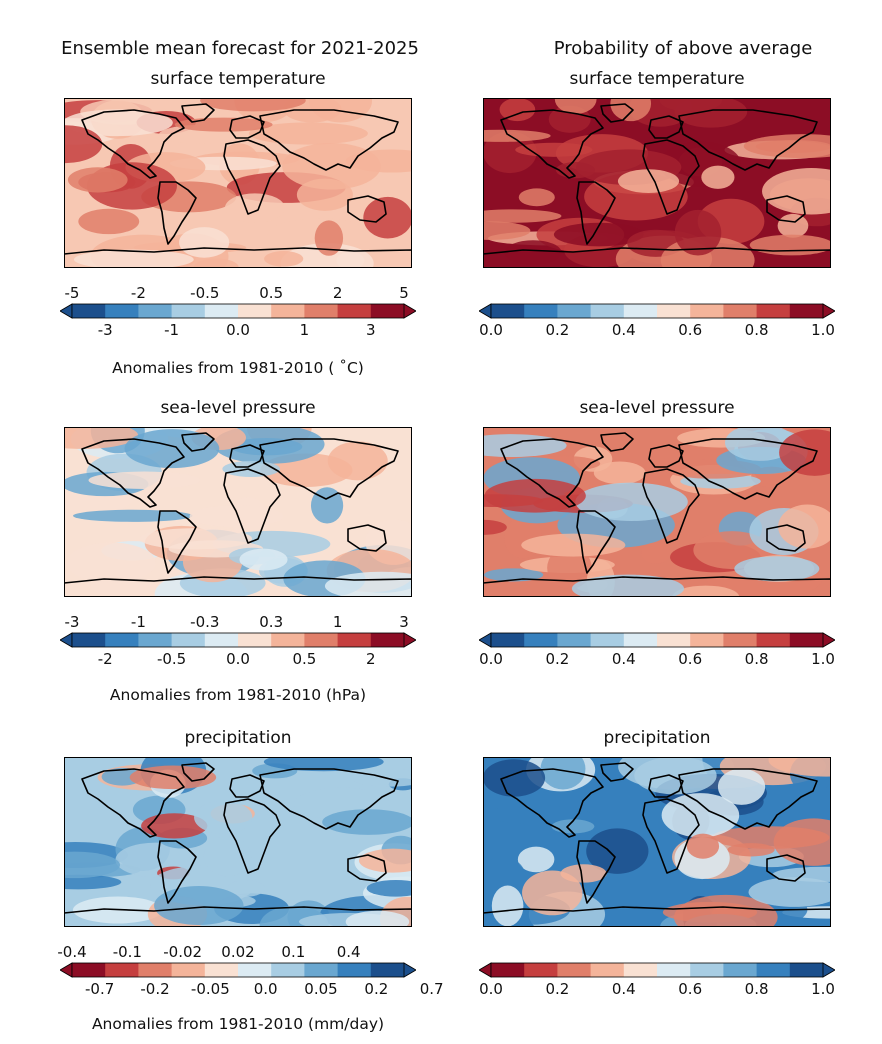 This screenshot has height=1044, width=882. What do you see at coordinates (404, 622) in the screenshot?
I see `colorbar-tick-label: 3` at bounding box center [404, 622].